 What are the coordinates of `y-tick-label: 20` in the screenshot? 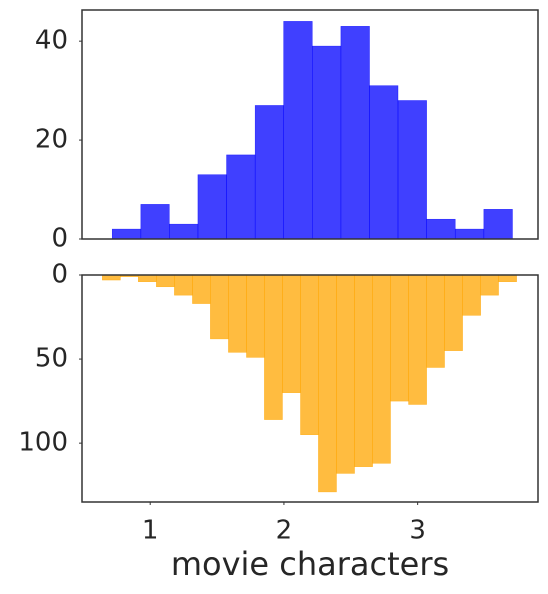 It's located at (51, 140).